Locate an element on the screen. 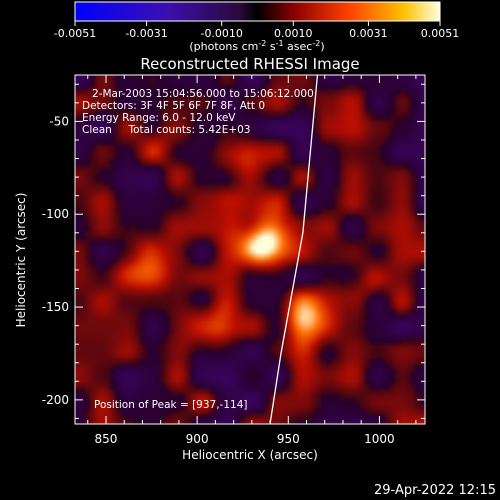 The image size is (500, 500). y-tick-label: -100 is located at coordinates (55, 214).